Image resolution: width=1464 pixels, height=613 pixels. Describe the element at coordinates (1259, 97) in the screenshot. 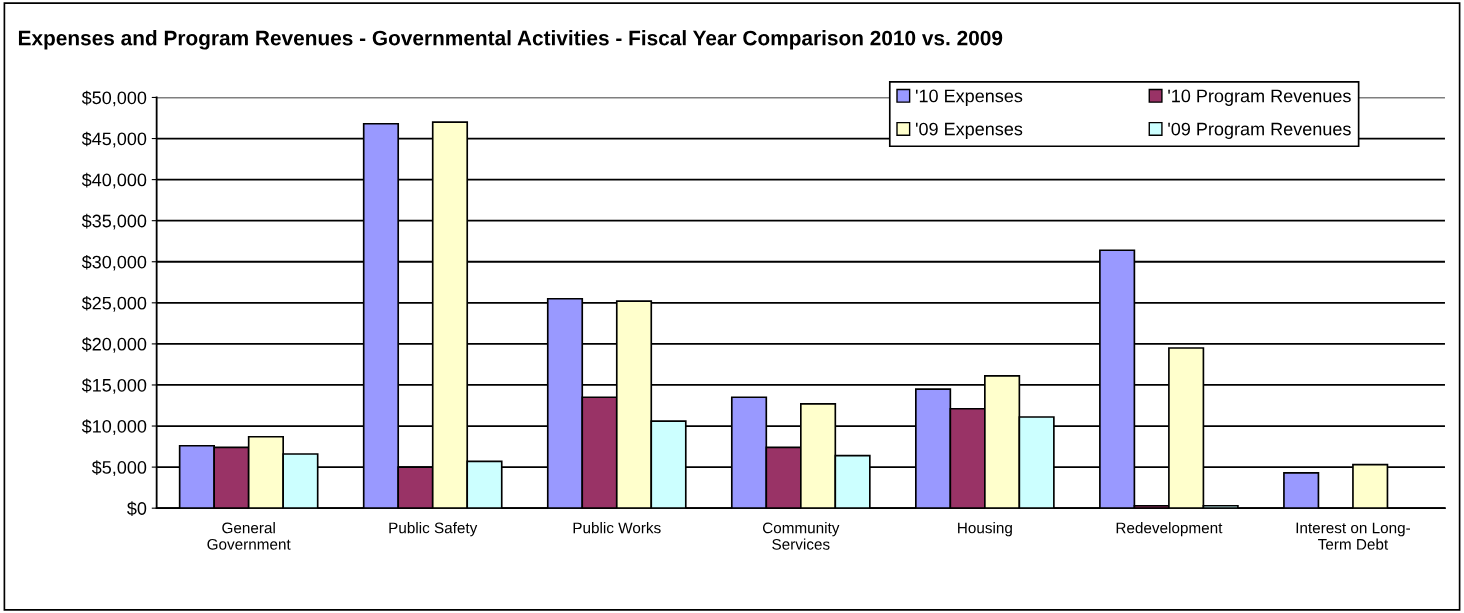

I see `legend-label: '10 Program Revenues` at that location.